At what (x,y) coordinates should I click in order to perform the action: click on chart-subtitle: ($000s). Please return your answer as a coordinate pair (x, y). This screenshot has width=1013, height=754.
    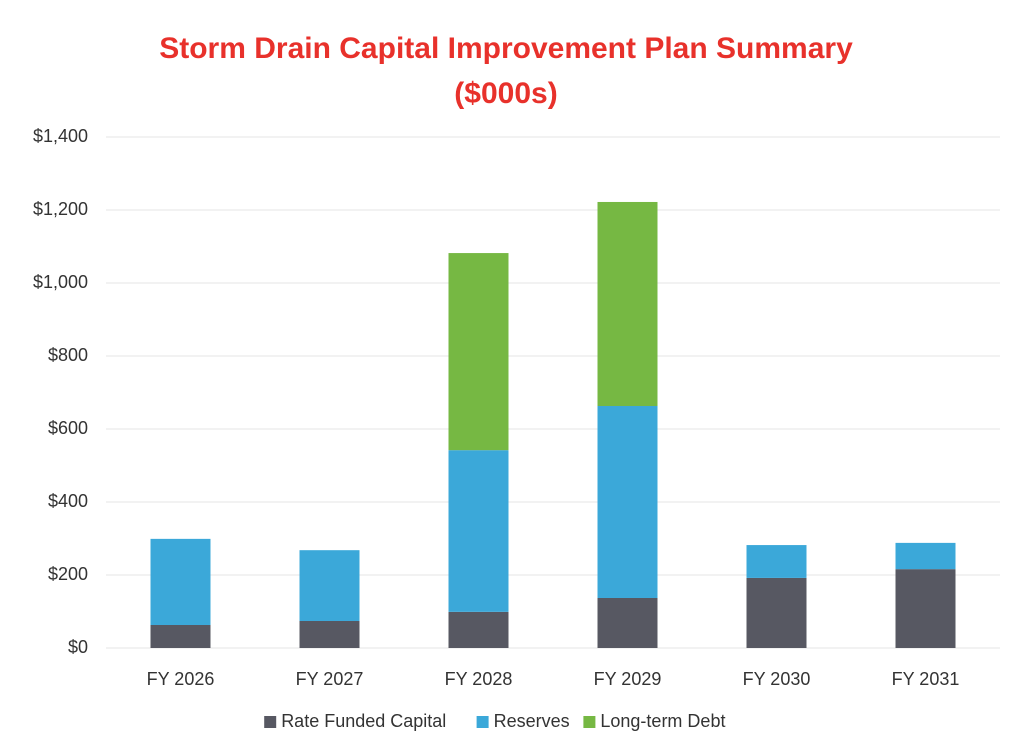
    Looking at the image, I should click on (505, 93).